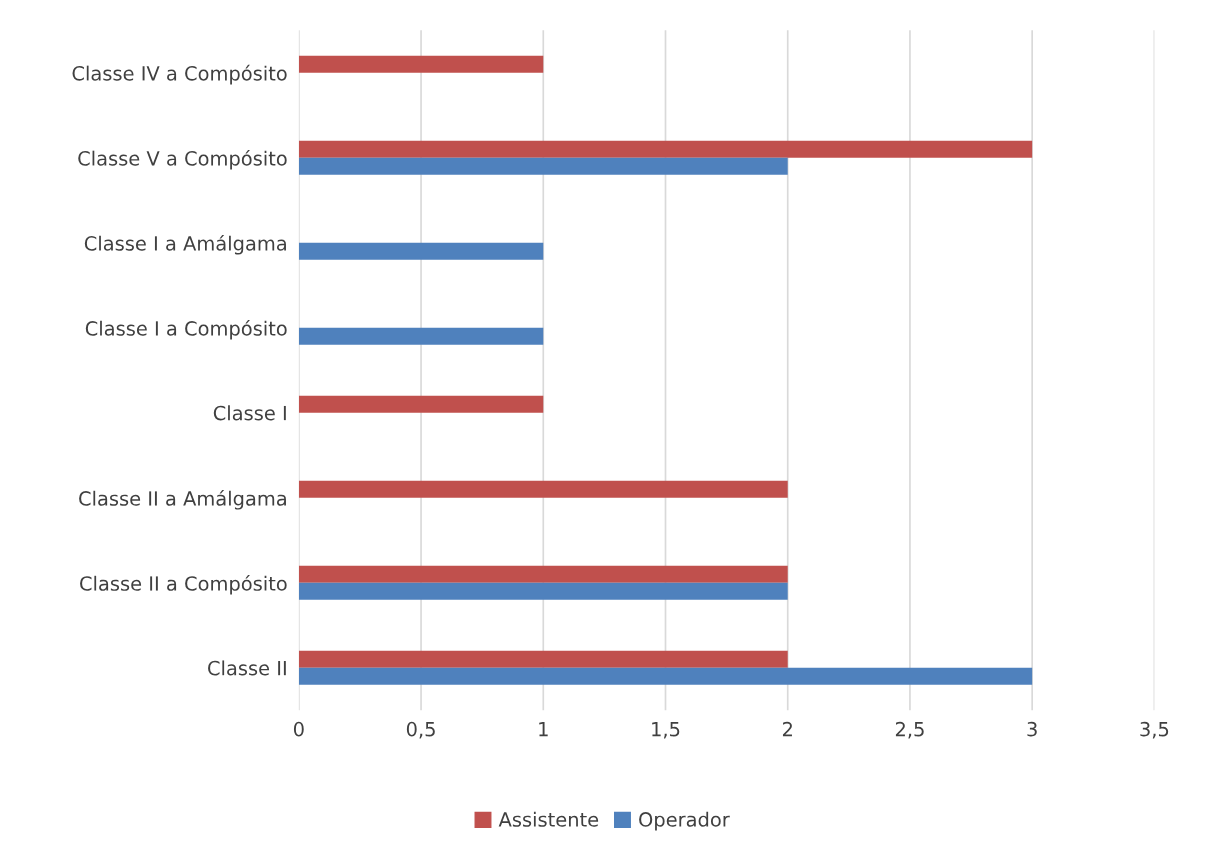  What do you see at coordinates (684, 821) in the screenshot?
I see `legend-label: Operador` at bounding box center [684, 821].